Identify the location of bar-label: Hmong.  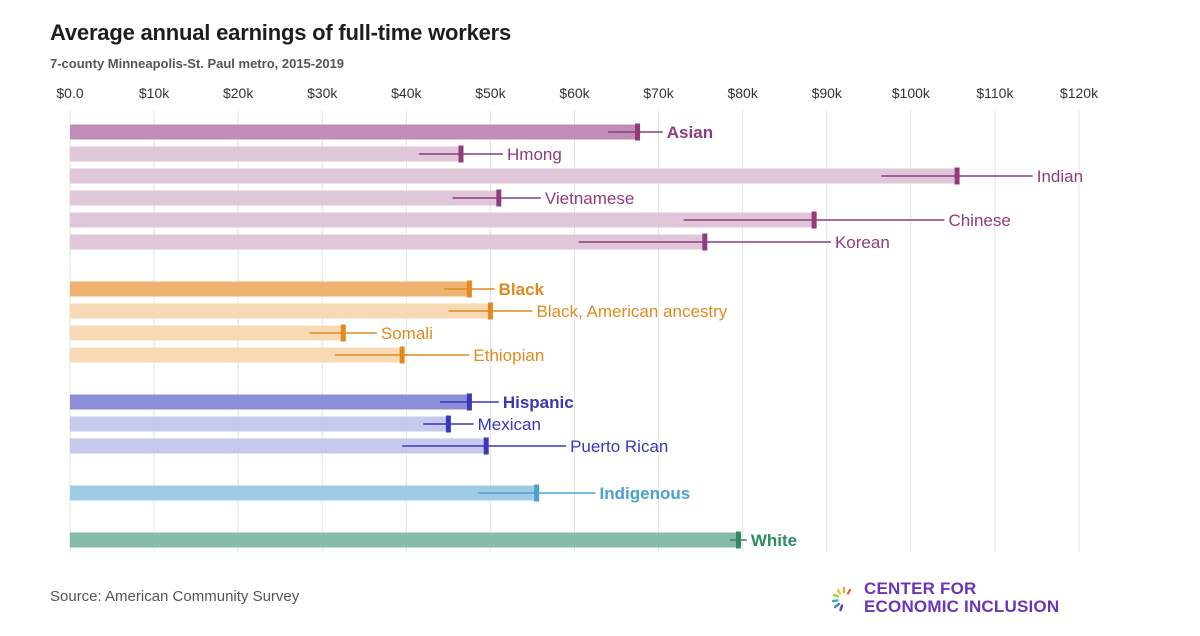
(534, 154).